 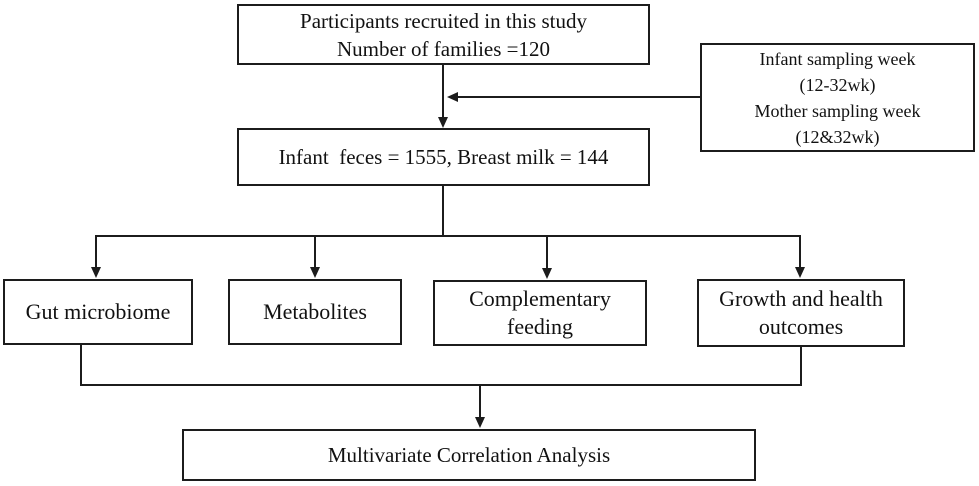 What do you see at coordinates (480, 422) in the screenshot?
I see `arrowhead-down-into-analysis` at bounding box center [480, 422].